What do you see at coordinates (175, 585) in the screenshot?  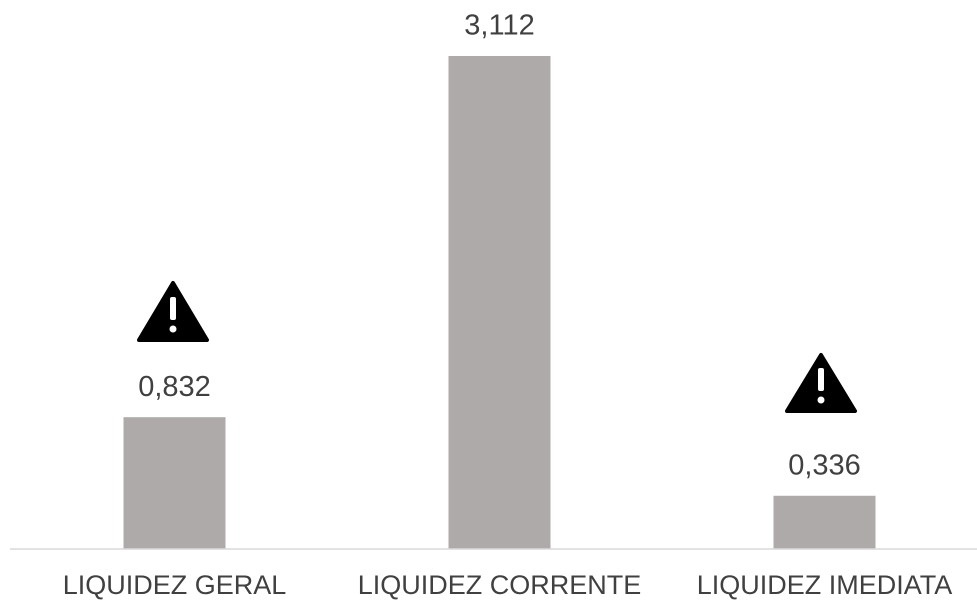 I see `x-tick-label: LIQUIDEZ GERAL` at bounding box center [175, 585].